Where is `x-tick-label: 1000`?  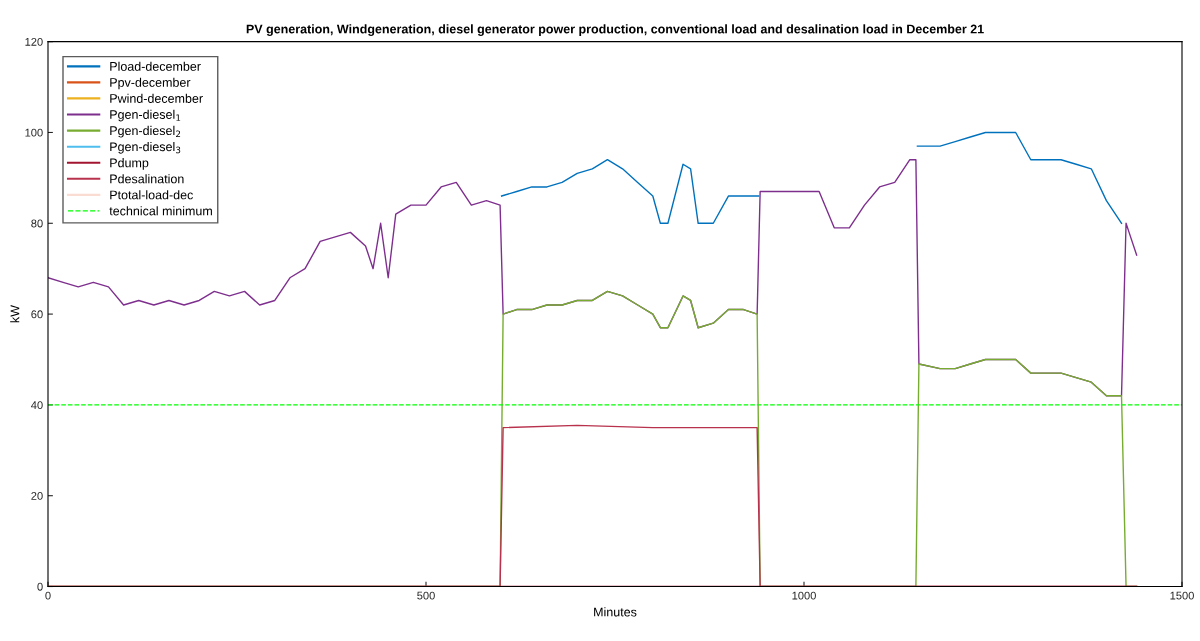
x-tick-label: 1000 is located at coordinates (804, 595).